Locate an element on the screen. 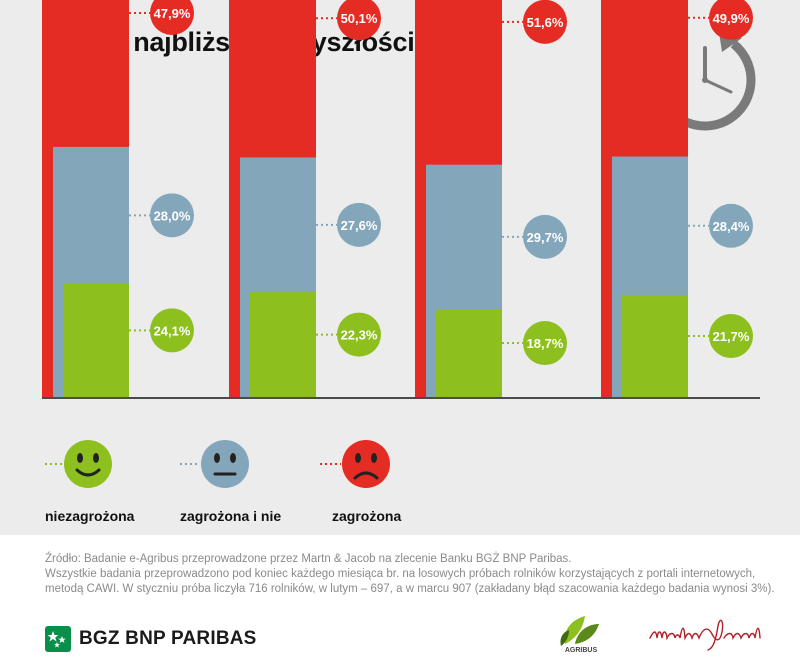 The height and width of the screenshot is (670, 800). martin-jacob-logo is located at coordinates (705, 635).